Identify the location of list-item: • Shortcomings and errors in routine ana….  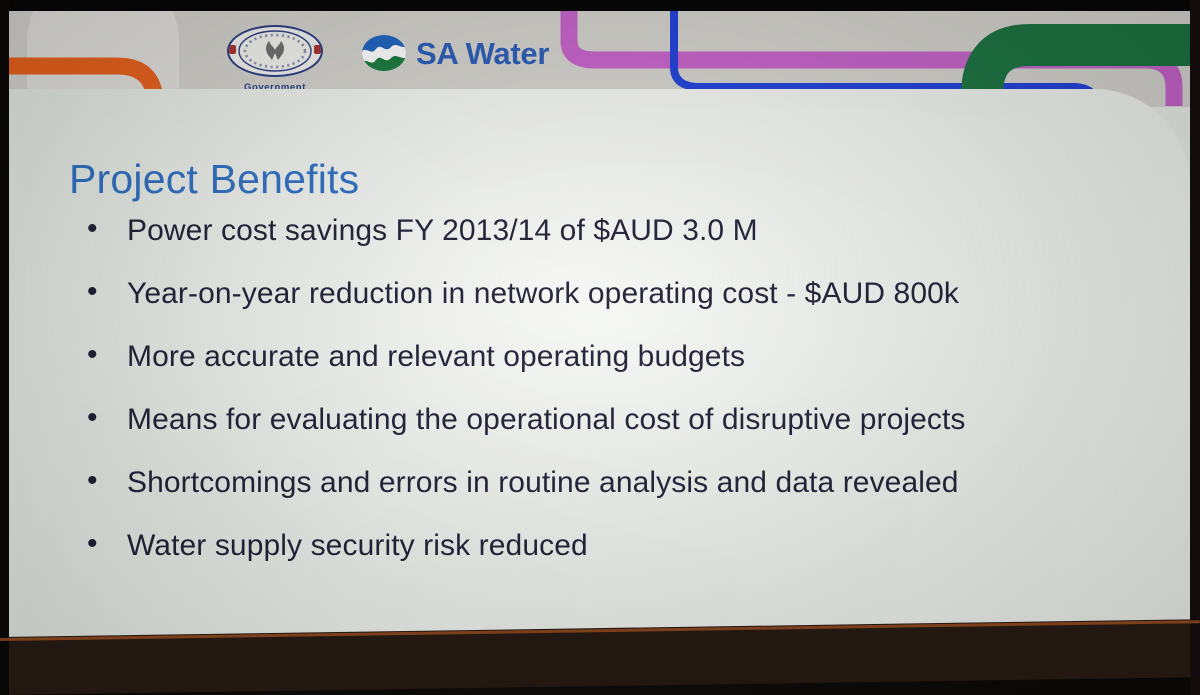
(608, 482).